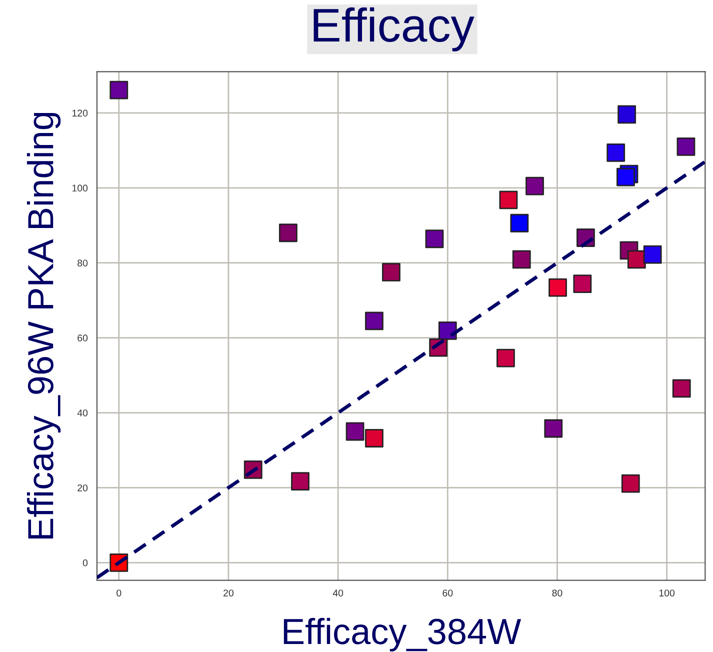  What do you see at coordinates (43, 325) in the screenshot?
I see `y-axis-title: Efficacy_96W PKA Binding` at bounding box center [43, 325].